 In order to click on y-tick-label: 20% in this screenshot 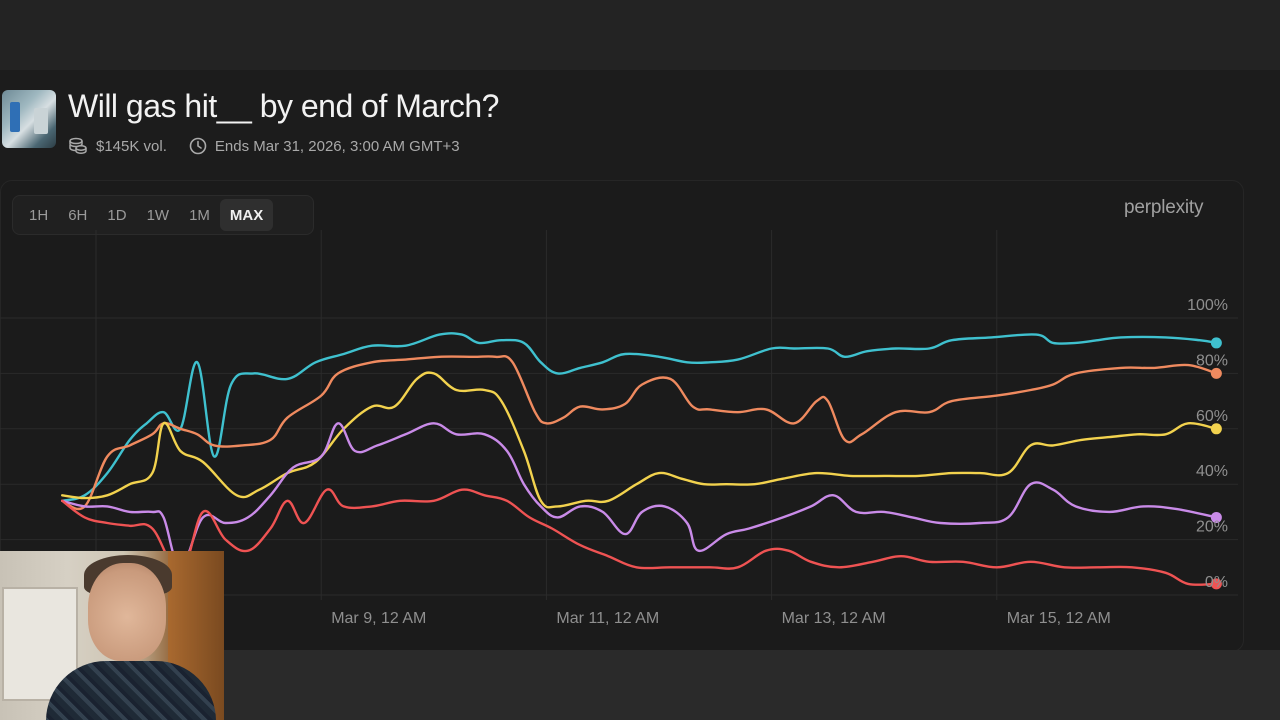, I will do `click(1212, 527)`.